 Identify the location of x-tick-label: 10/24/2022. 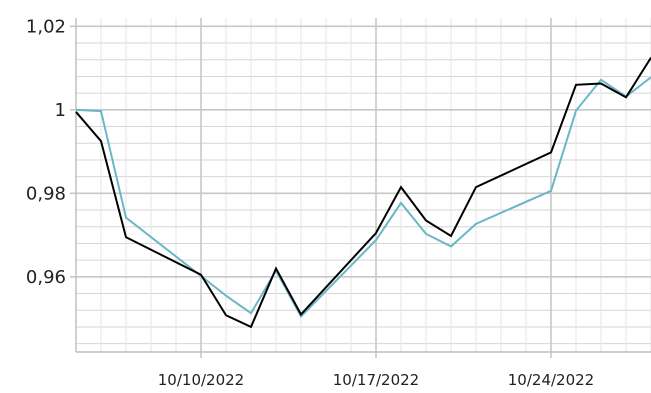
(551, 380).